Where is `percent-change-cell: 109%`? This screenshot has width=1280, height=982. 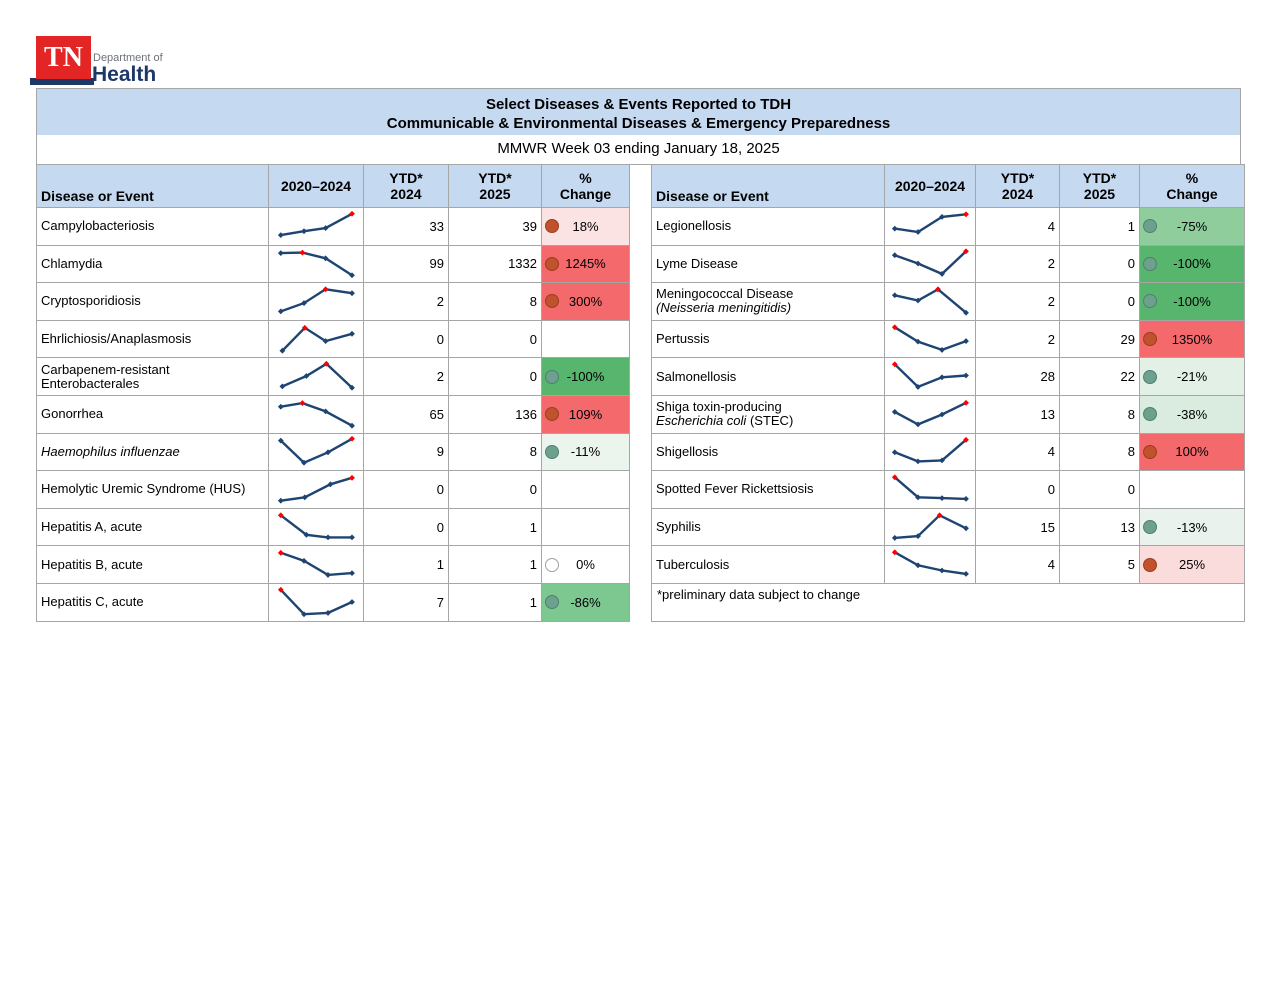
percent-change-cell: 109% is located at coordinates (585, 414).